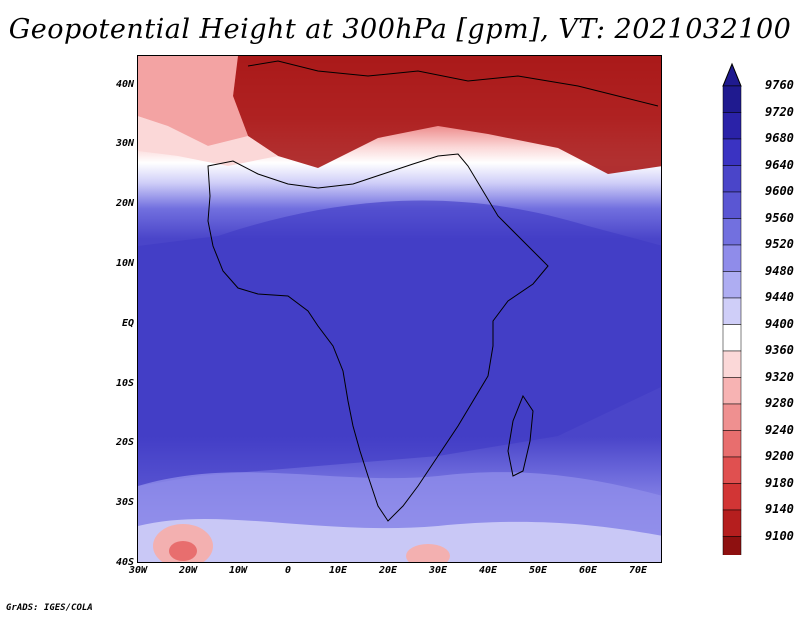 This screenshot has width=800, height=618. Describe the element at coordinates (124, 143) in the screenshot. I see `lat-label: 30N` at that location.